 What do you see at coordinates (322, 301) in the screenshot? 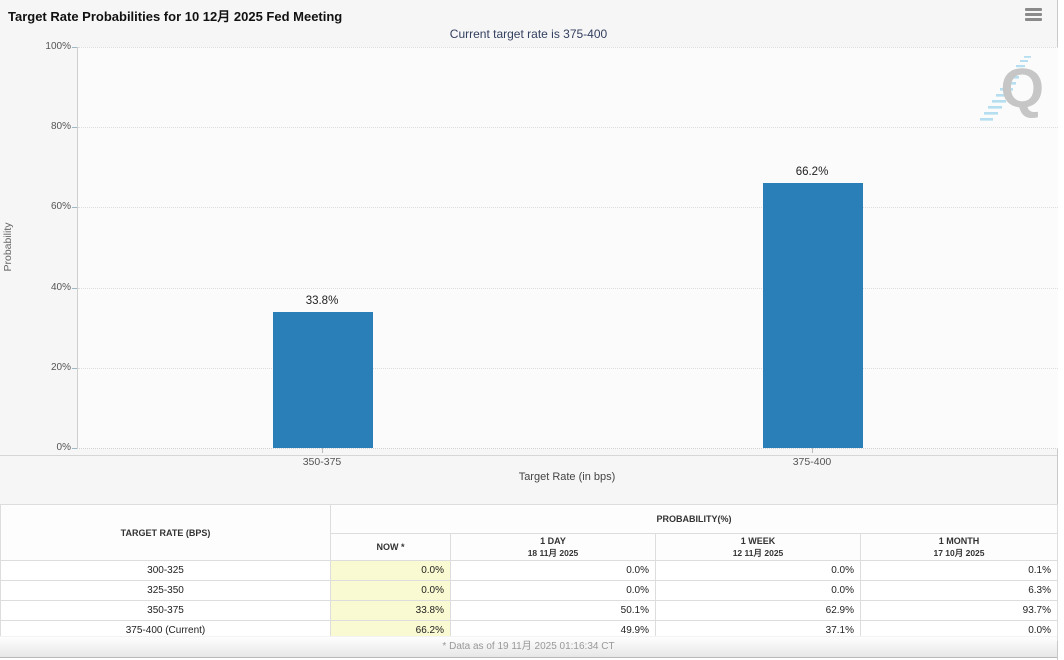
I see `bar-value-label: 33.8%` at bounding box center [322, 301].